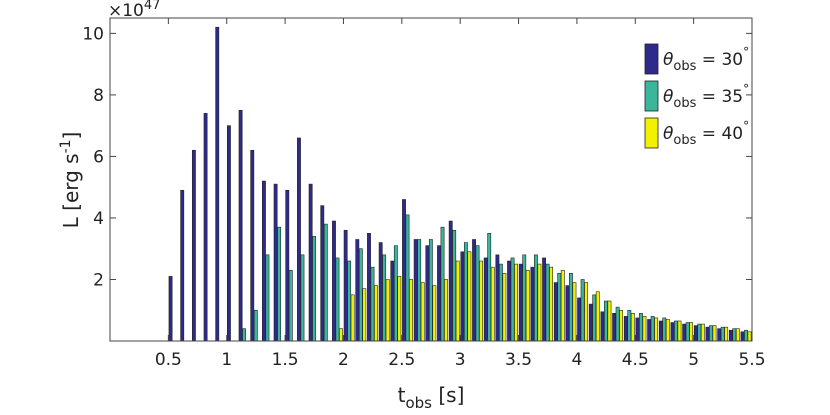  Describe the element at coordinates (98, 219) in the screenshot. I see `y-tick-label: 4` at that location.